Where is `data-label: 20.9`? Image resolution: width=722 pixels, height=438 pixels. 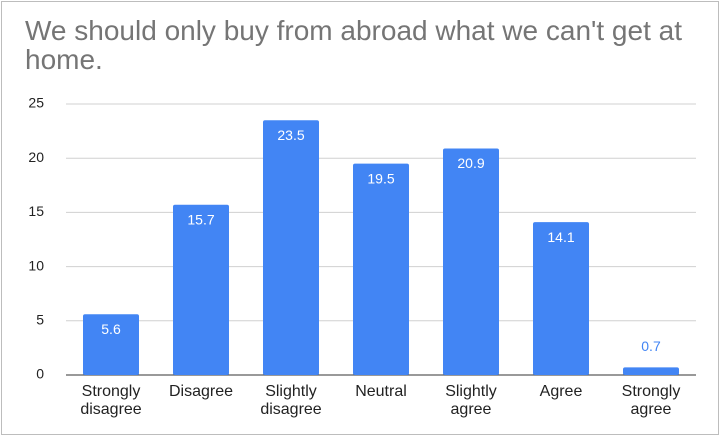
data-label: 20.9 is located at coordinates (470, 163).